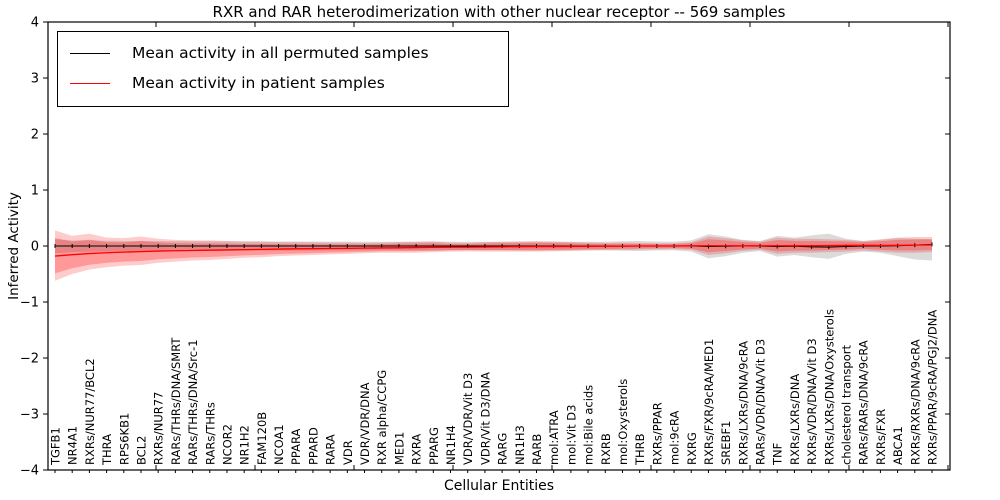 The image size is (1000, 500). I want to click on patient-outer-band, so click(493, 255).